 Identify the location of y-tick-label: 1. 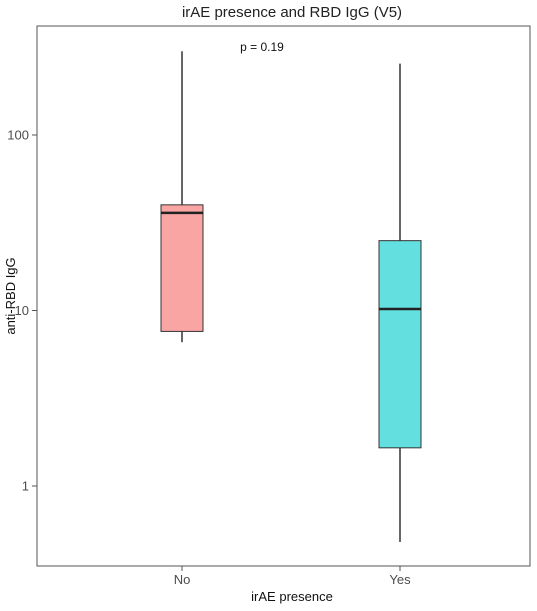
(25, 486).